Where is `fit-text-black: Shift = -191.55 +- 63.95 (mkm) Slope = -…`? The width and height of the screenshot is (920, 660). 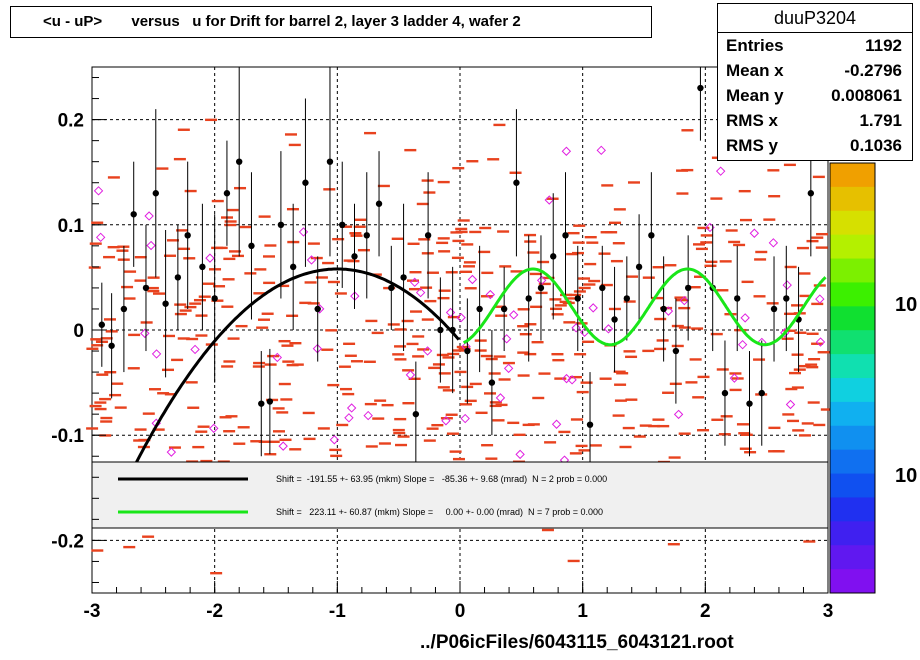
fit-text-black: Shift = -191.55 +- 63.95 (mkm) Slope = -… is located at coordinates (441, 479).